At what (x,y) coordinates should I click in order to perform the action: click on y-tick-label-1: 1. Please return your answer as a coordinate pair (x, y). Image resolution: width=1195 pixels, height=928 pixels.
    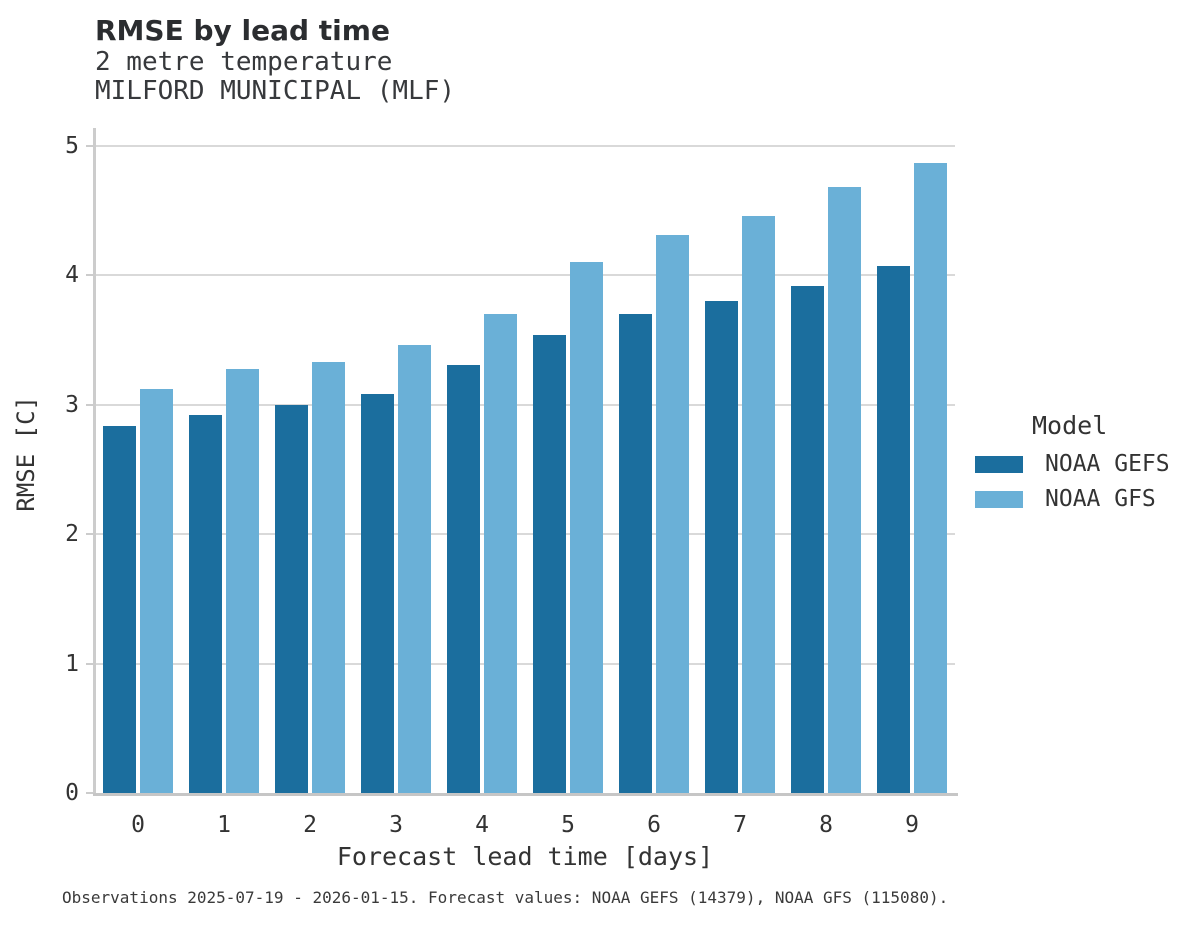
    Looking at the image, I should click on (72, 663).